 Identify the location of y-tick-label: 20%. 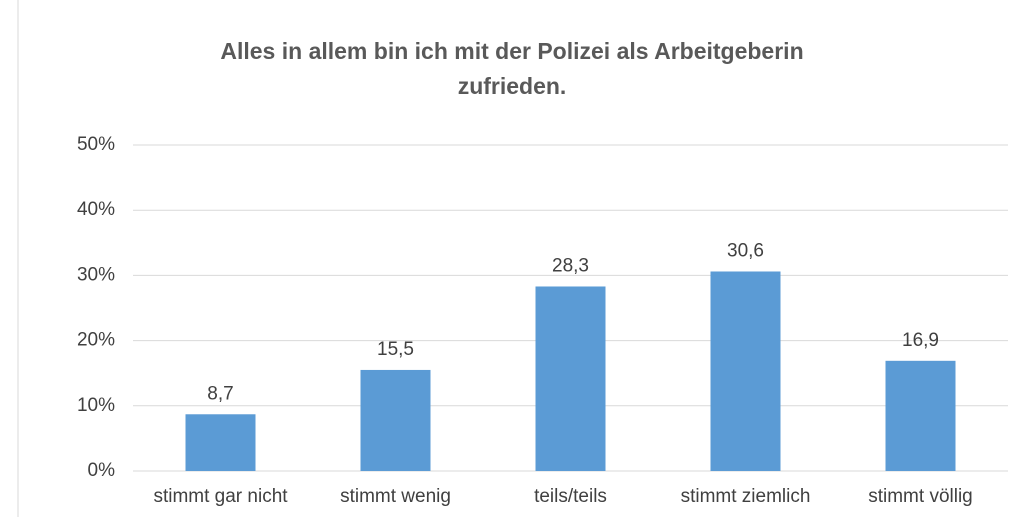
(96, 340).